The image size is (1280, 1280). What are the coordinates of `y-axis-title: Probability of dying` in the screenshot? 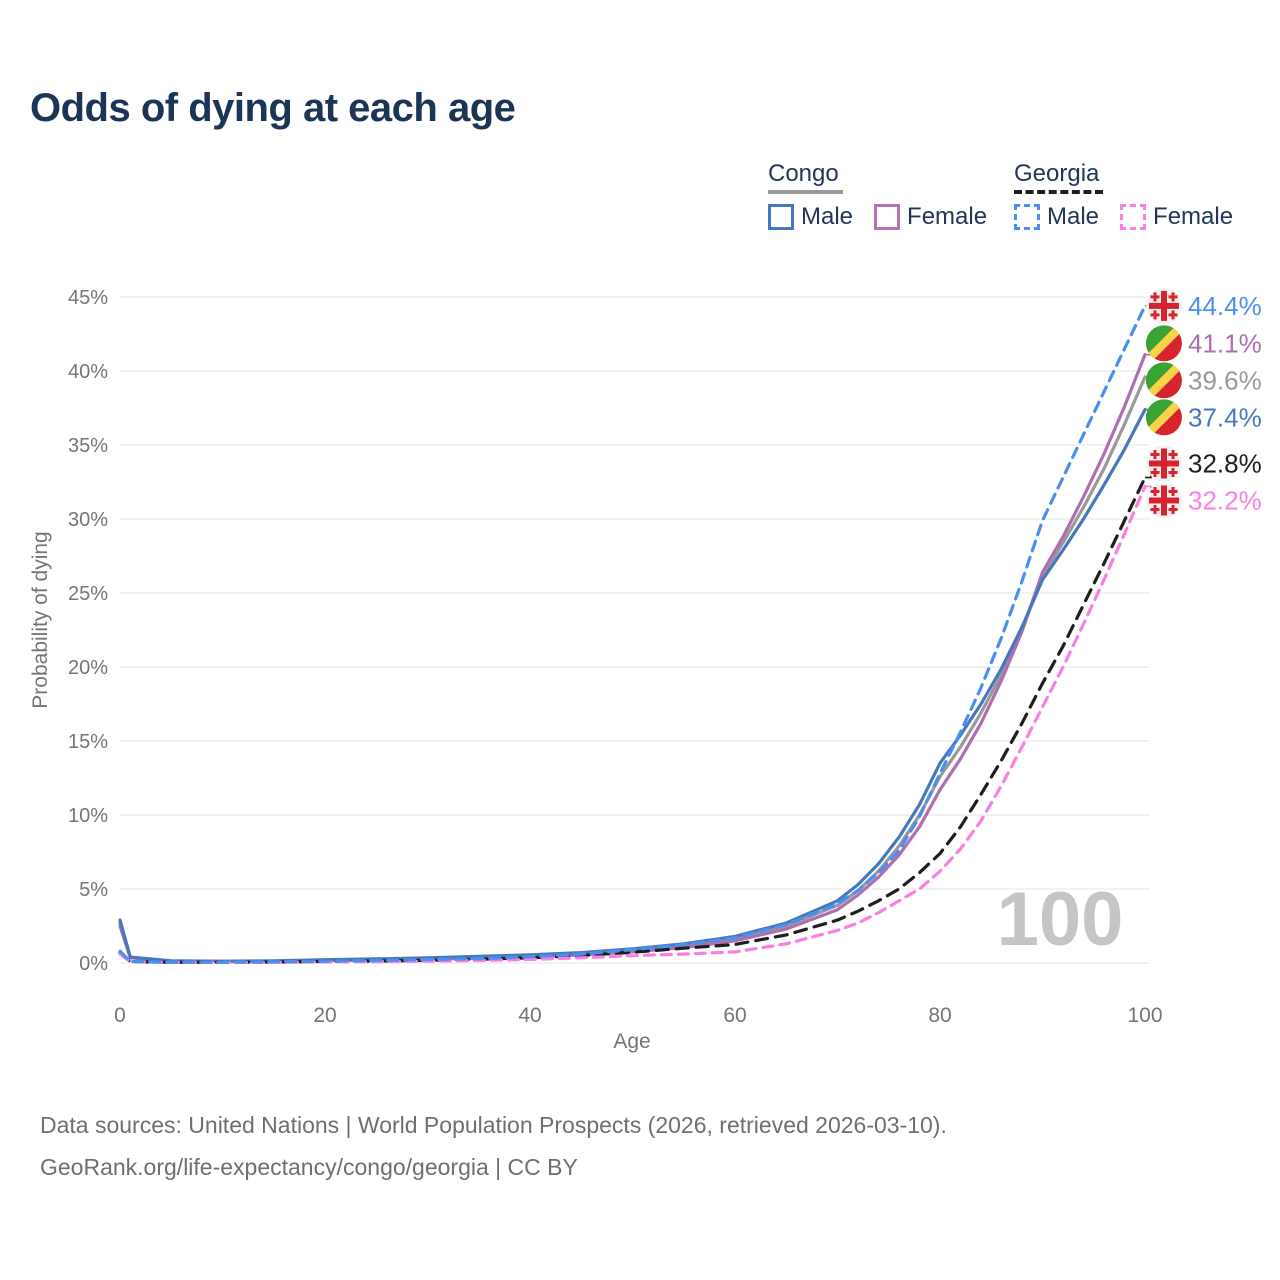 It's located at (40, 619).